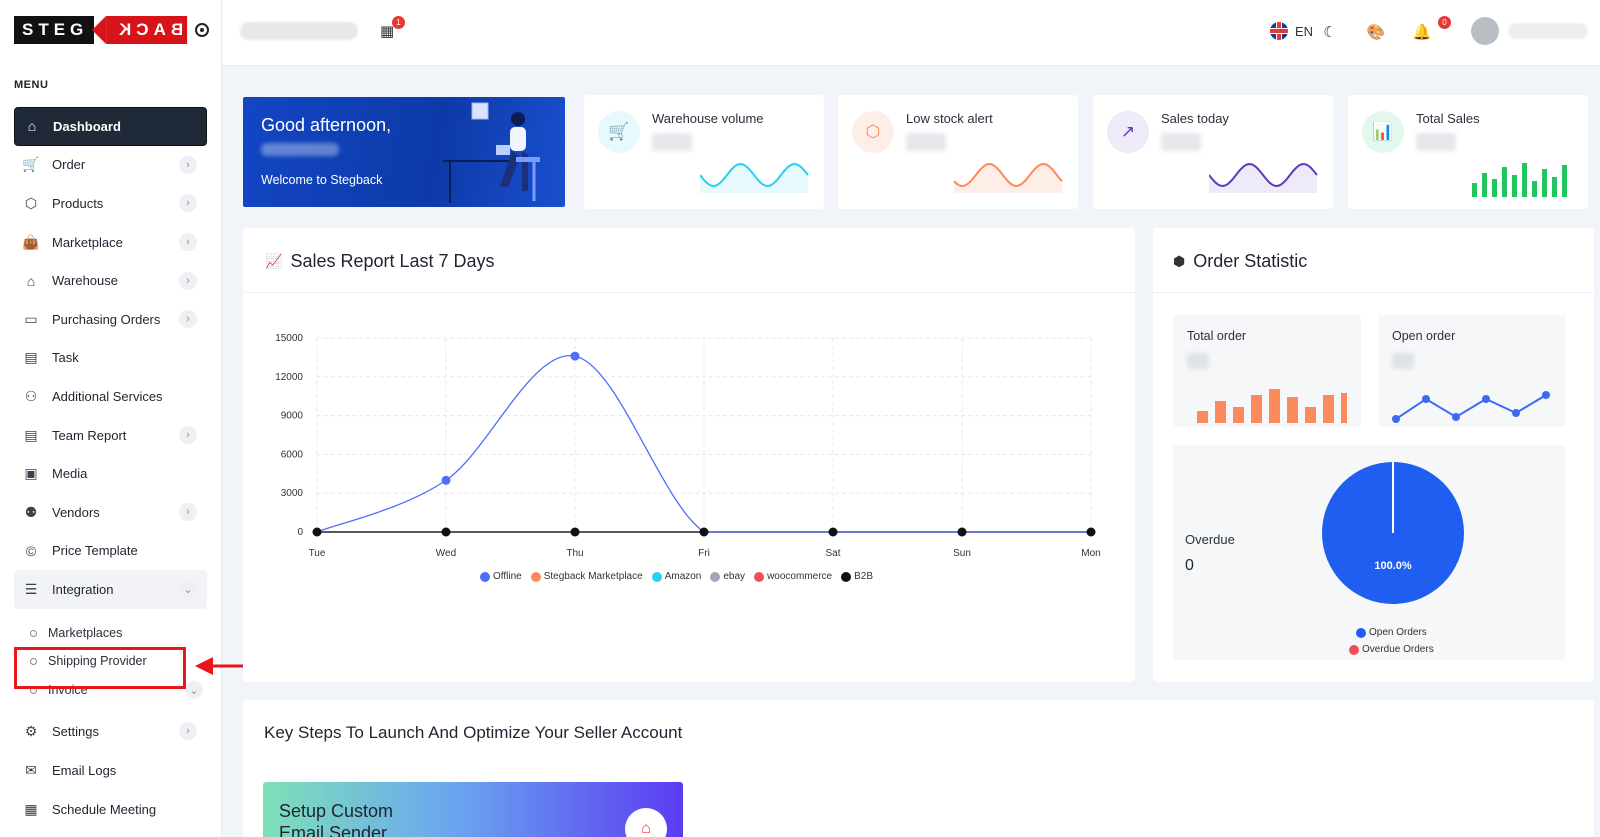  Describe the element at coordinates (676, 576) in the screenshot. I see `legend-item: Amazon` at that location.